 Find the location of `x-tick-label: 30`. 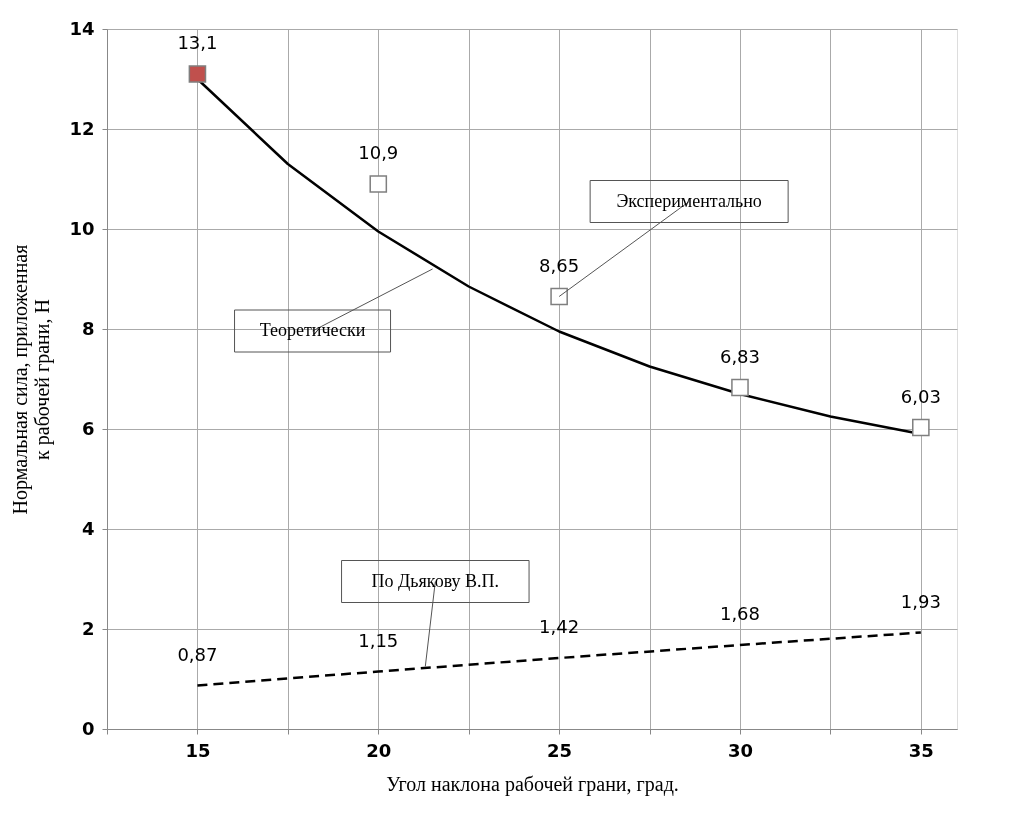

x-tick-label: 30 is located at coordinates (740, 750).